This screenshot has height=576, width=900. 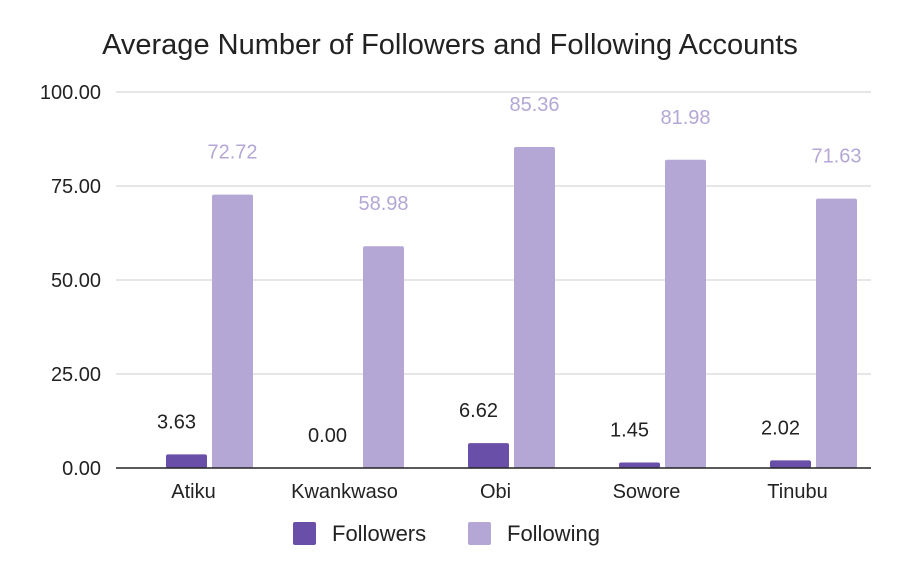 What do you see at coordinates (193, 492) in the screenshot?
I see `x-tick-label: Atiku` at bounding box center [193, 492].